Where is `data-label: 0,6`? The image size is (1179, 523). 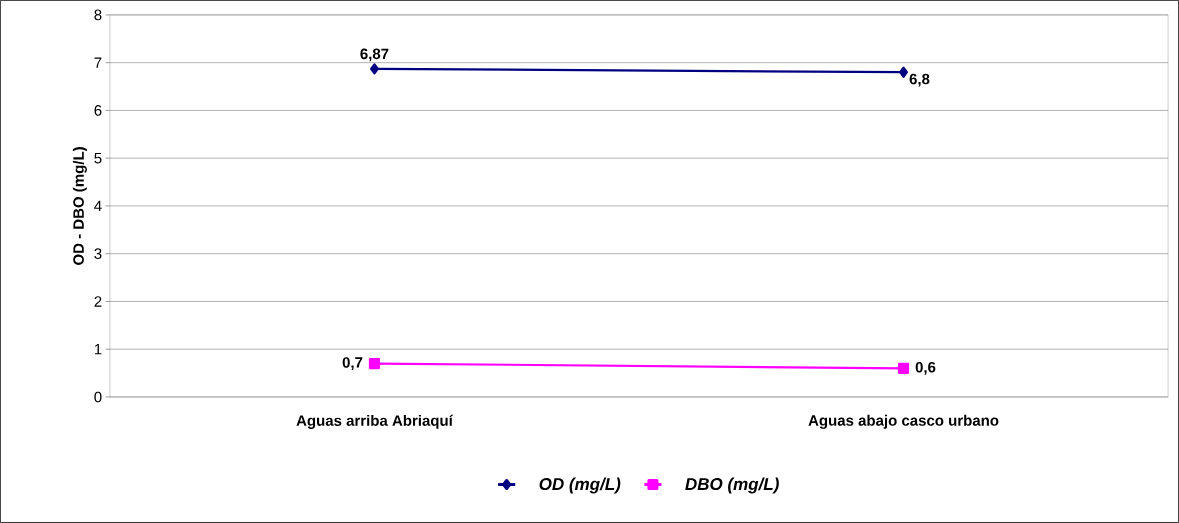
data-label: 0,6 is located at coordinates (925, 368).